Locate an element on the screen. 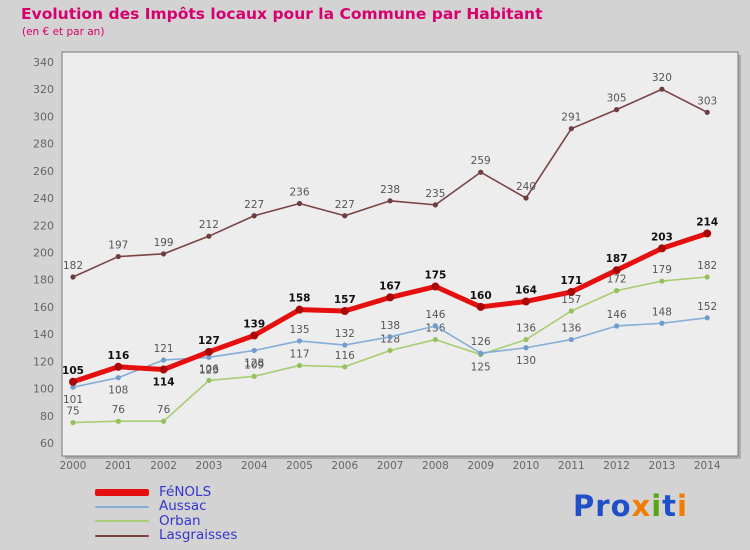 Image resolution: width=750 pixels, height=550 pixels. data-label: 158 is located at coordinates (300, 299).